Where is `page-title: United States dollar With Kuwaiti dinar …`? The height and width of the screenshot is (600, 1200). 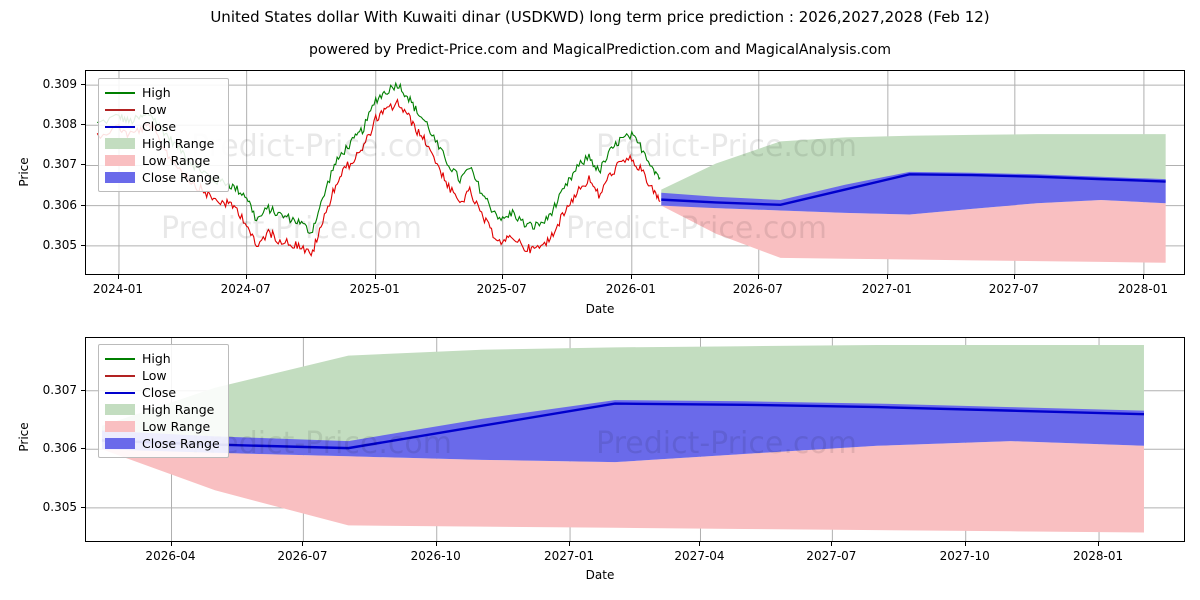
page-title: United States dollar With Kuwaiti dinar … is located at coordinates (600, 17).